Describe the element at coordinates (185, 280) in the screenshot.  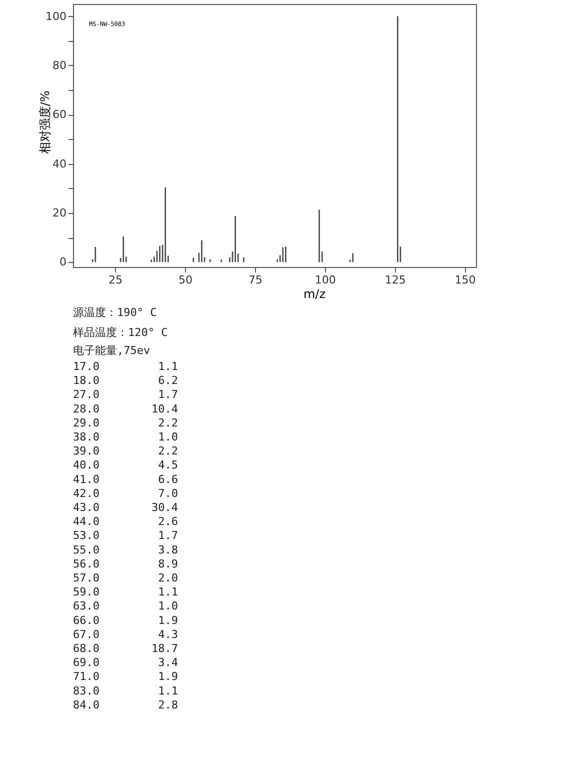
I see `x-tick-label: 50` at that location.